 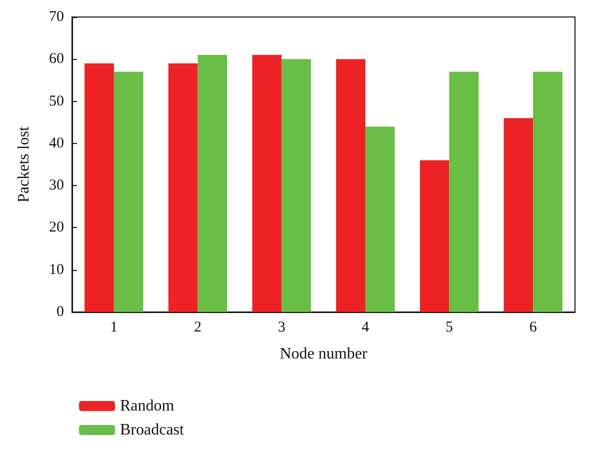 I want to click on x-tick-label: 3, so click(x=282, y=328).